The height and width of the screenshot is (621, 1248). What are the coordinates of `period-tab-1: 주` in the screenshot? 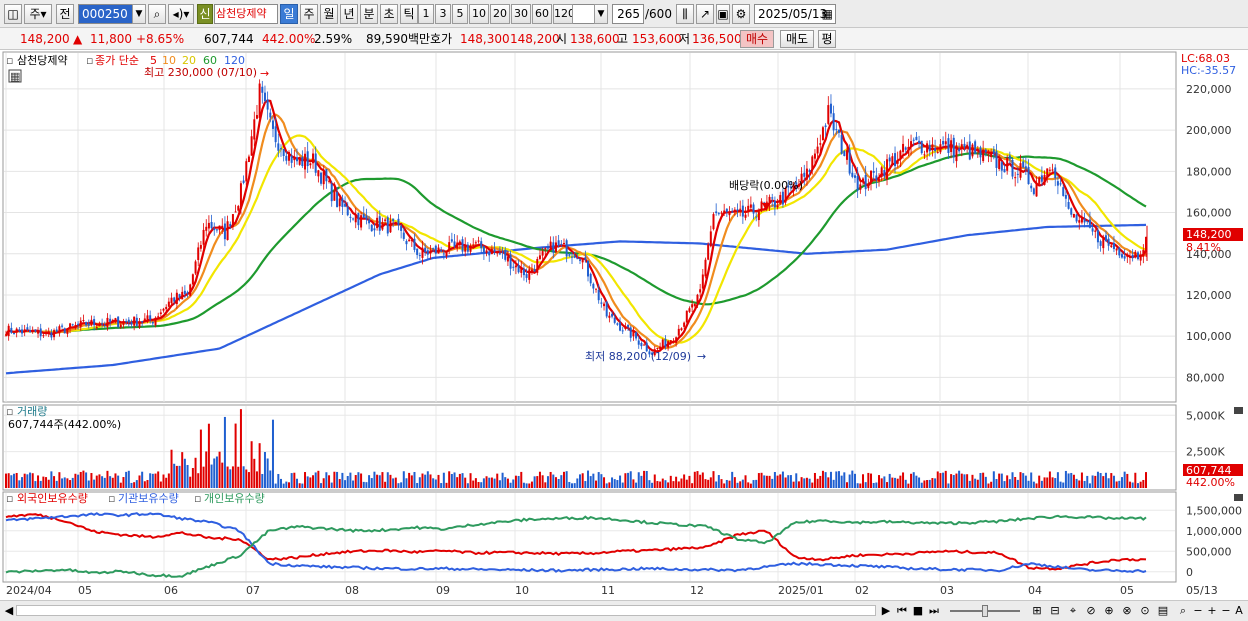 It's located at (309, 14).